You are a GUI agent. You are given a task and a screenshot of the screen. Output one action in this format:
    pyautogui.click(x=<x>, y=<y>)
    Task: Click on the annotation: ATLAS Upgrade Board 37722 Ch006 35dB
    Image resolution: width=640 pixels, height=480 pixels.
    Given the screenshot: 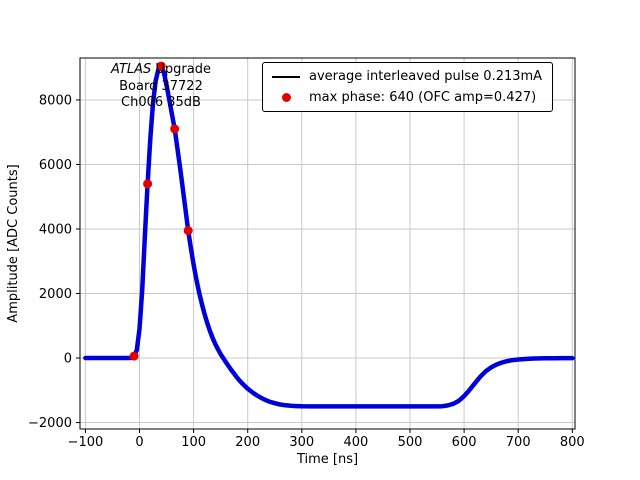 What is the action you would take?
    pyautogui.click(x=161, y=87)
    